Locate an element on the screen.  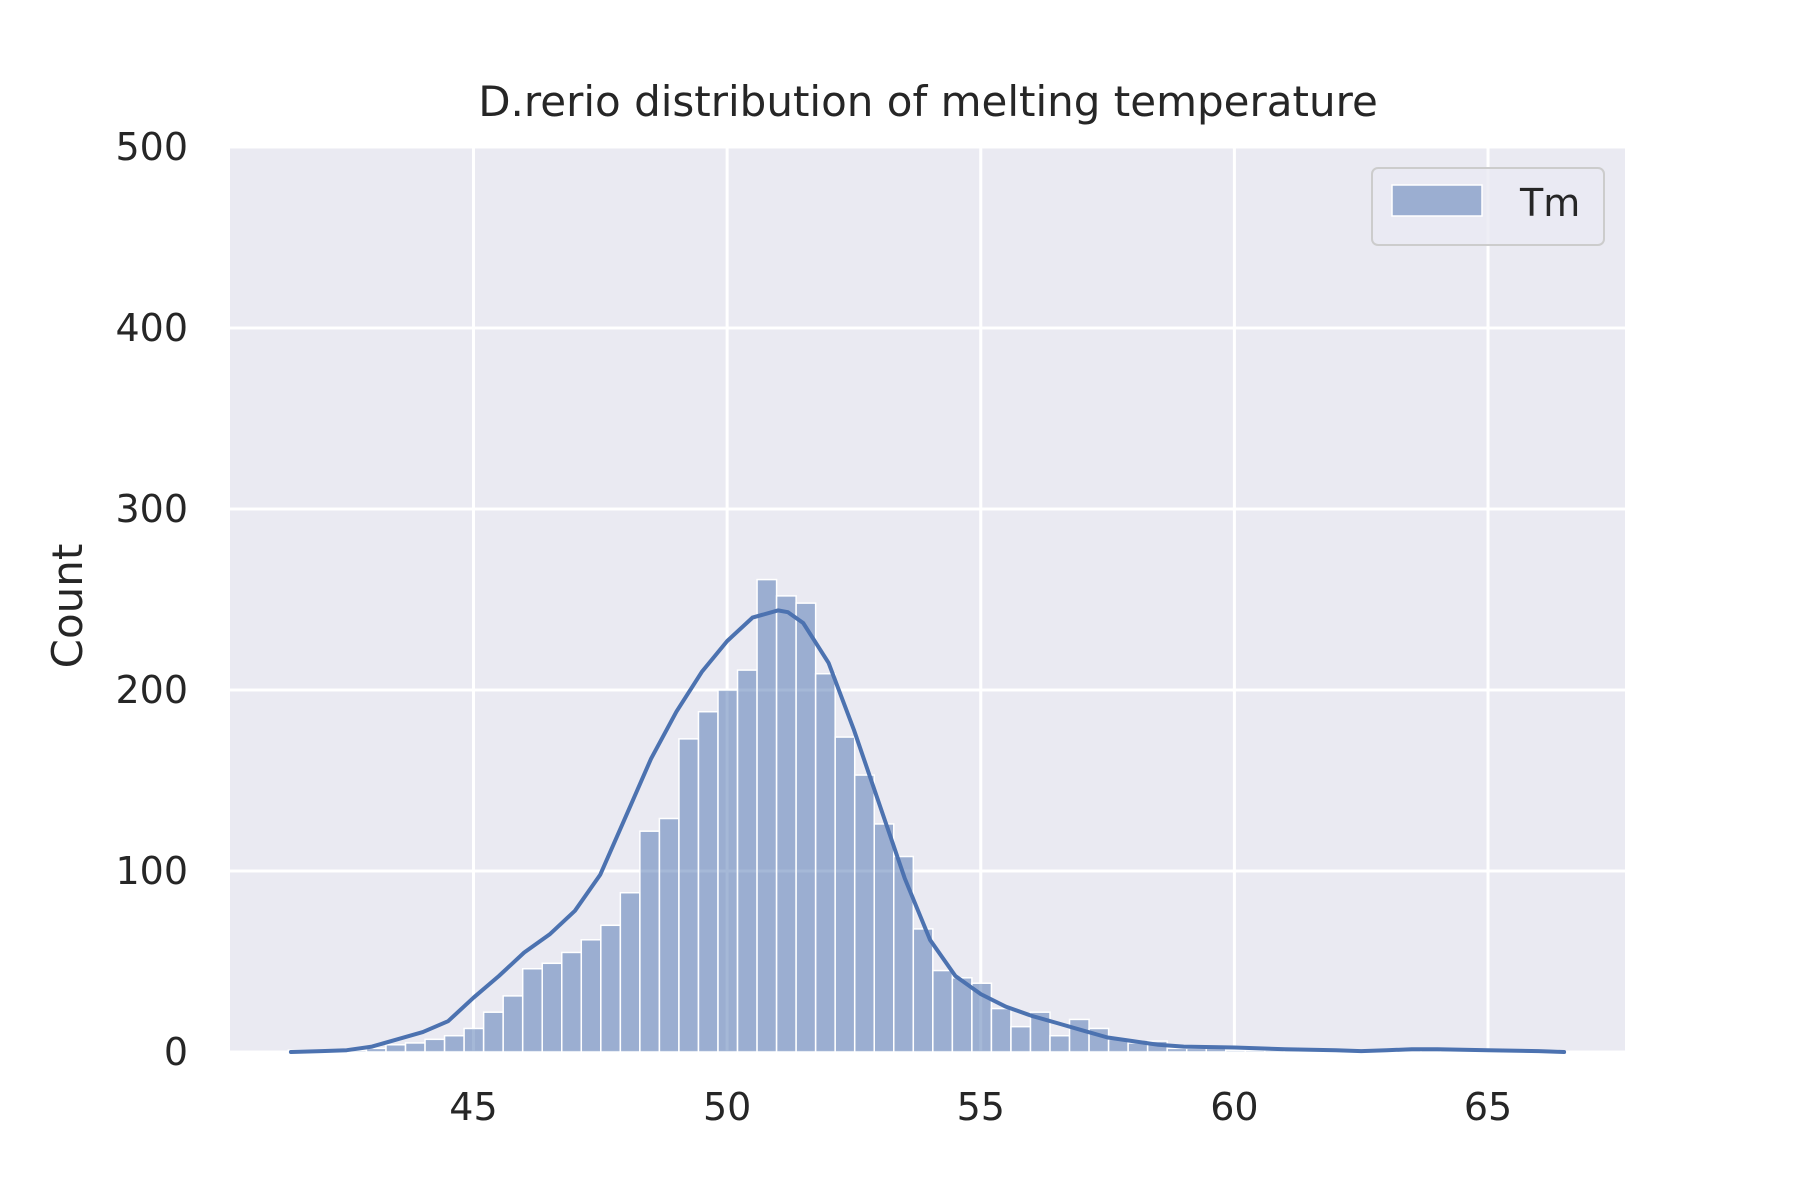
x-tick-label: 45 is located at coordinates (473, 1107).